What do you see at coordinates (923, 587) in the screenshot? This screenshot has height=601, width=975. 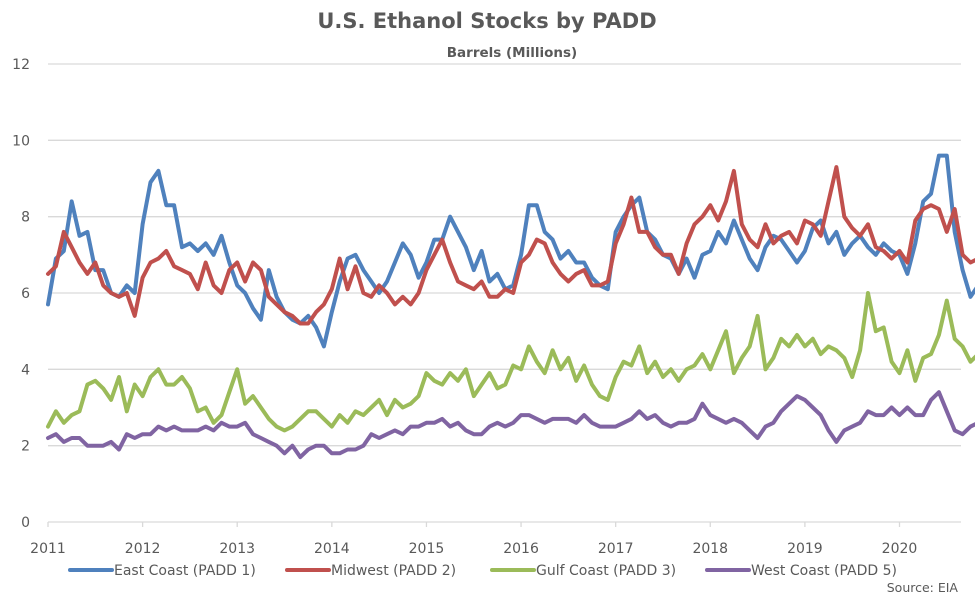 I see `source-note: Source: EIA` at bounding box center [923, 587].